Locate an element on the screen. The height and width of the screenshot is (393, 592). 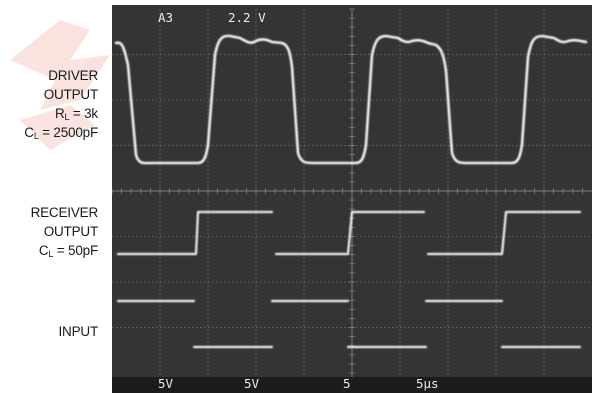
bottom-bar is located at coordinates (352, 385).